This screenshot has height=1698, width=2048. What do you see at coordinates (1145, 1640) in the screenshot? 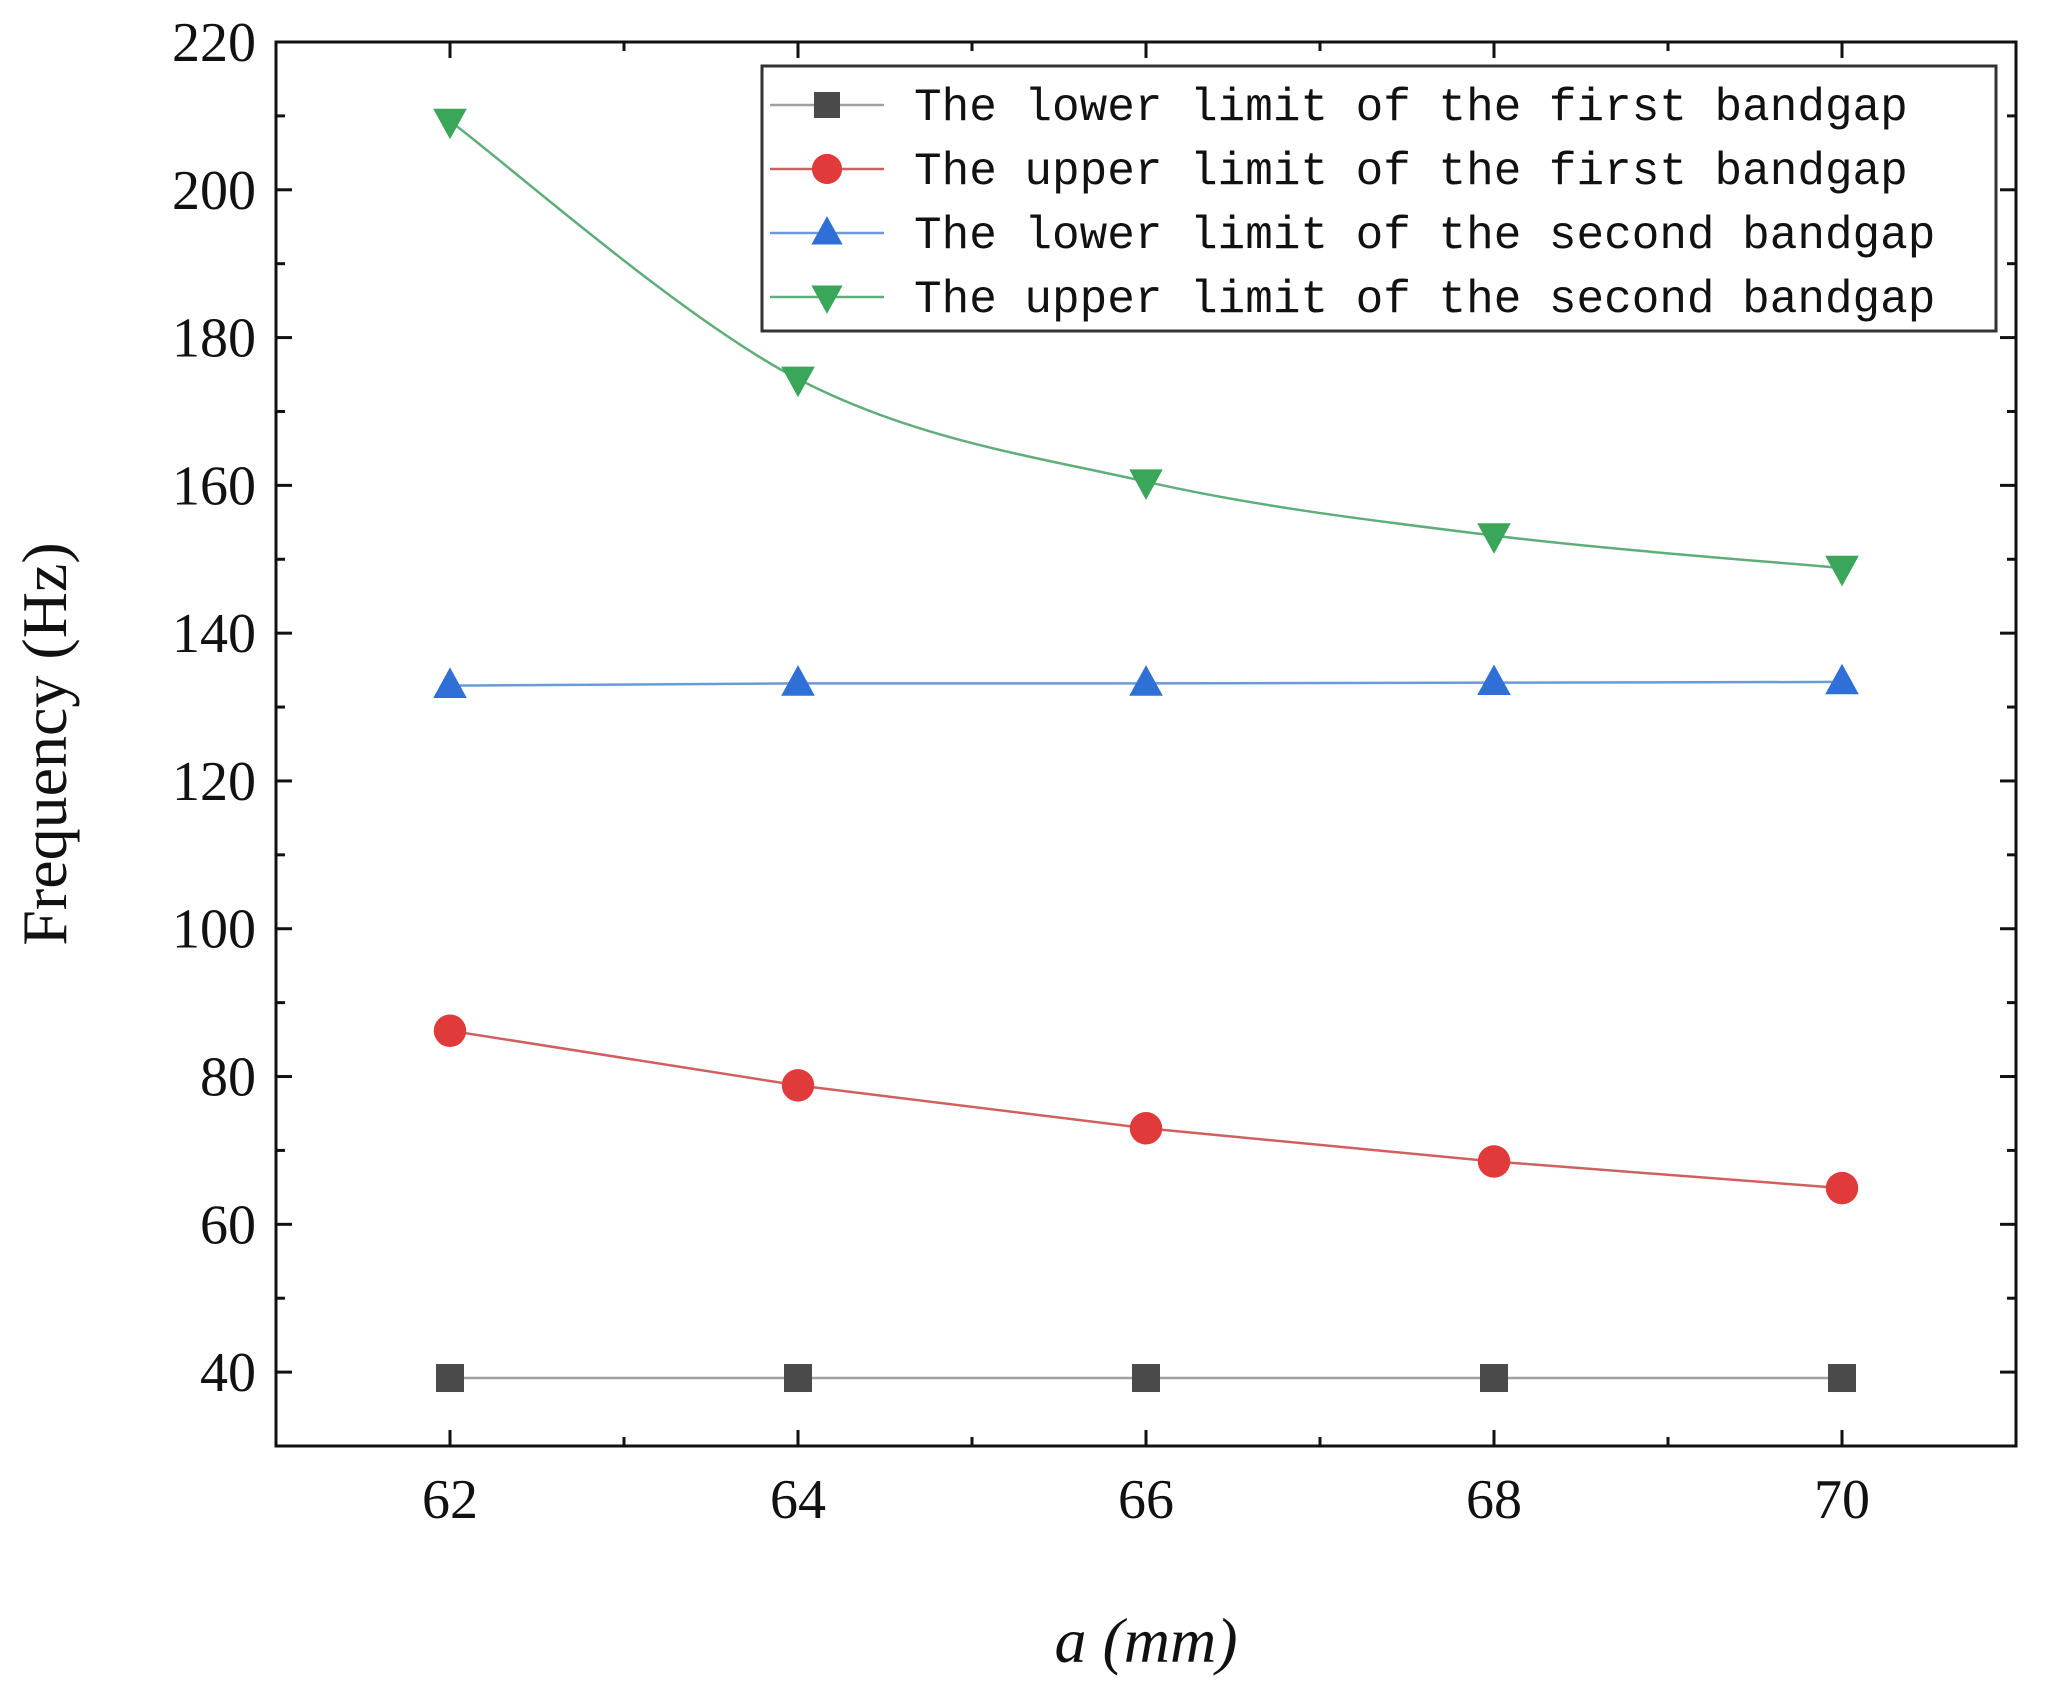
I see `x-axis-title: a (mm)` at bounding box center [1145, 1640].